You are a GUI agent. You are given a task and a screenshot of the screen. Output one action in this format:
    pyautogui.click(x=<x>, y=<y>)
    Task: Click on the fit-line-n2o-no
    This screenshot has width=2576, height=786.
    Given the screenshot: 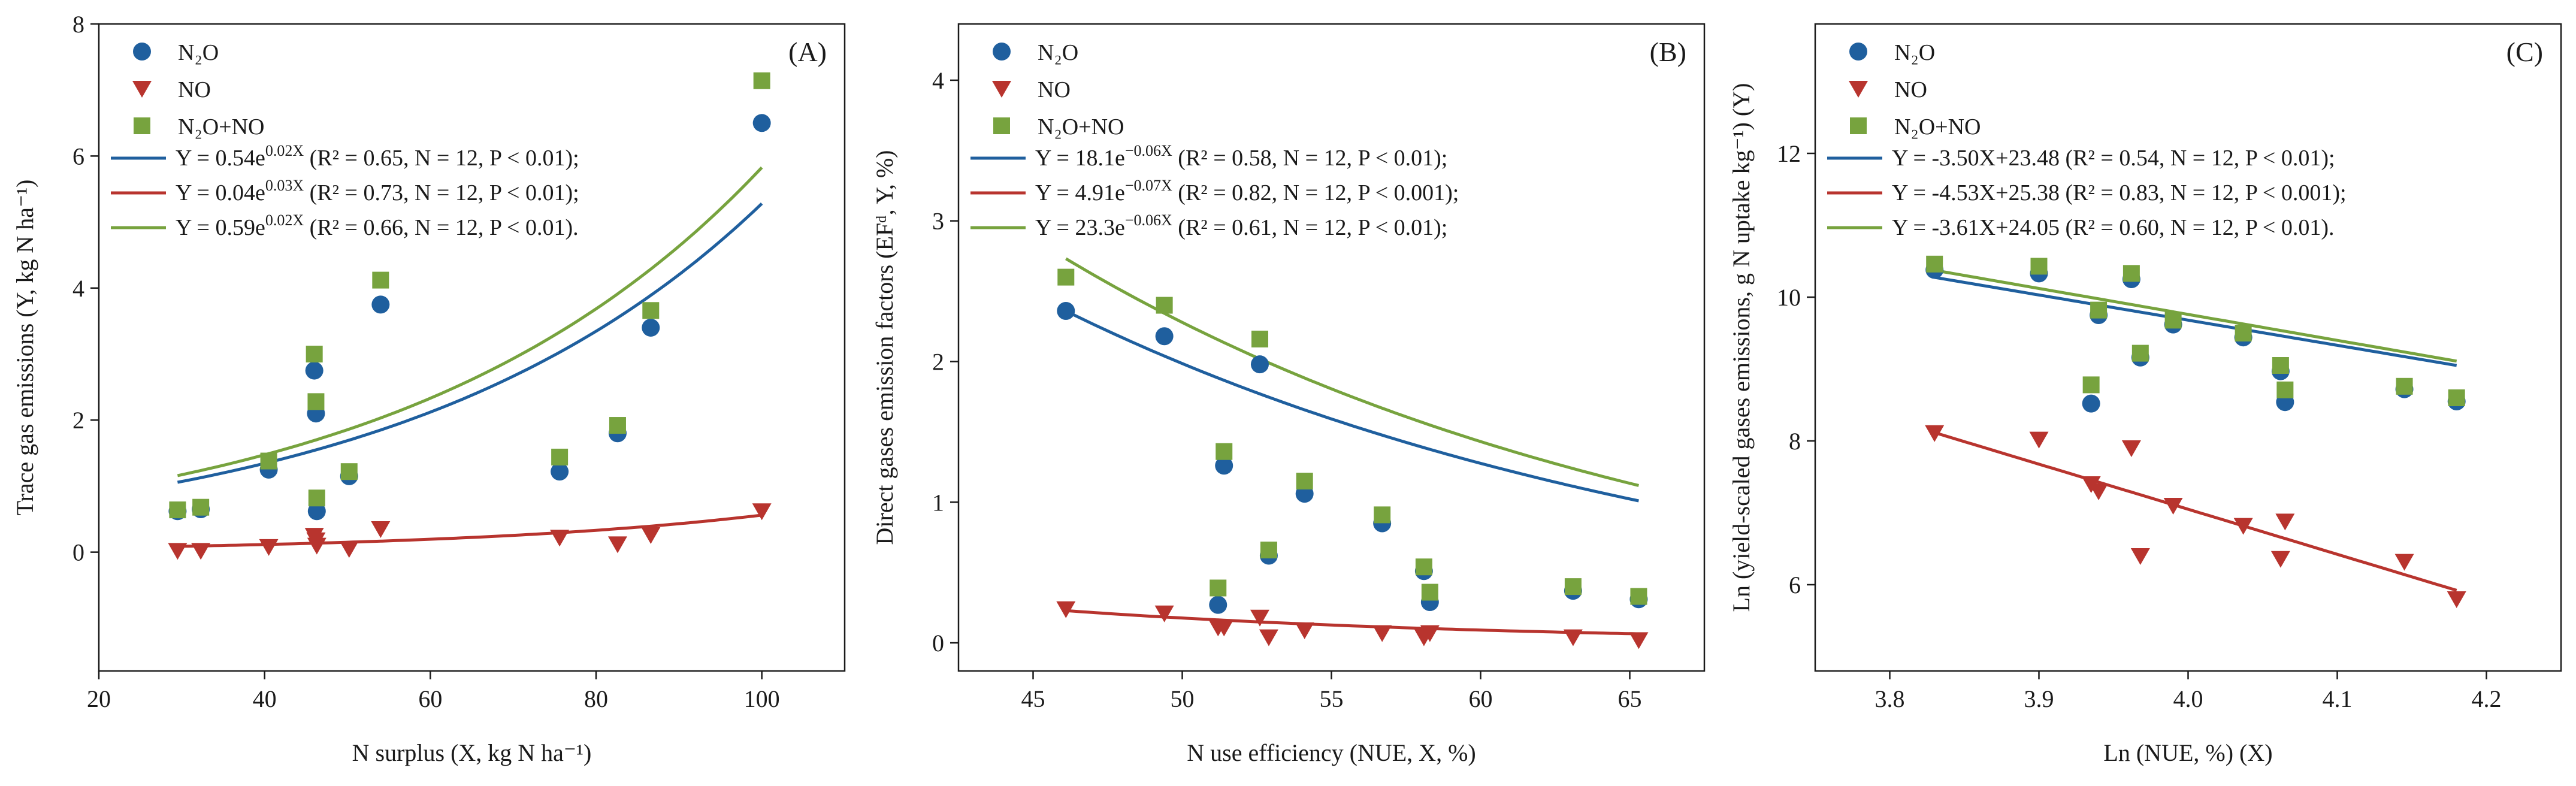 What is the action you would take?
    pyautogui.click(x=2195, y=316)
    